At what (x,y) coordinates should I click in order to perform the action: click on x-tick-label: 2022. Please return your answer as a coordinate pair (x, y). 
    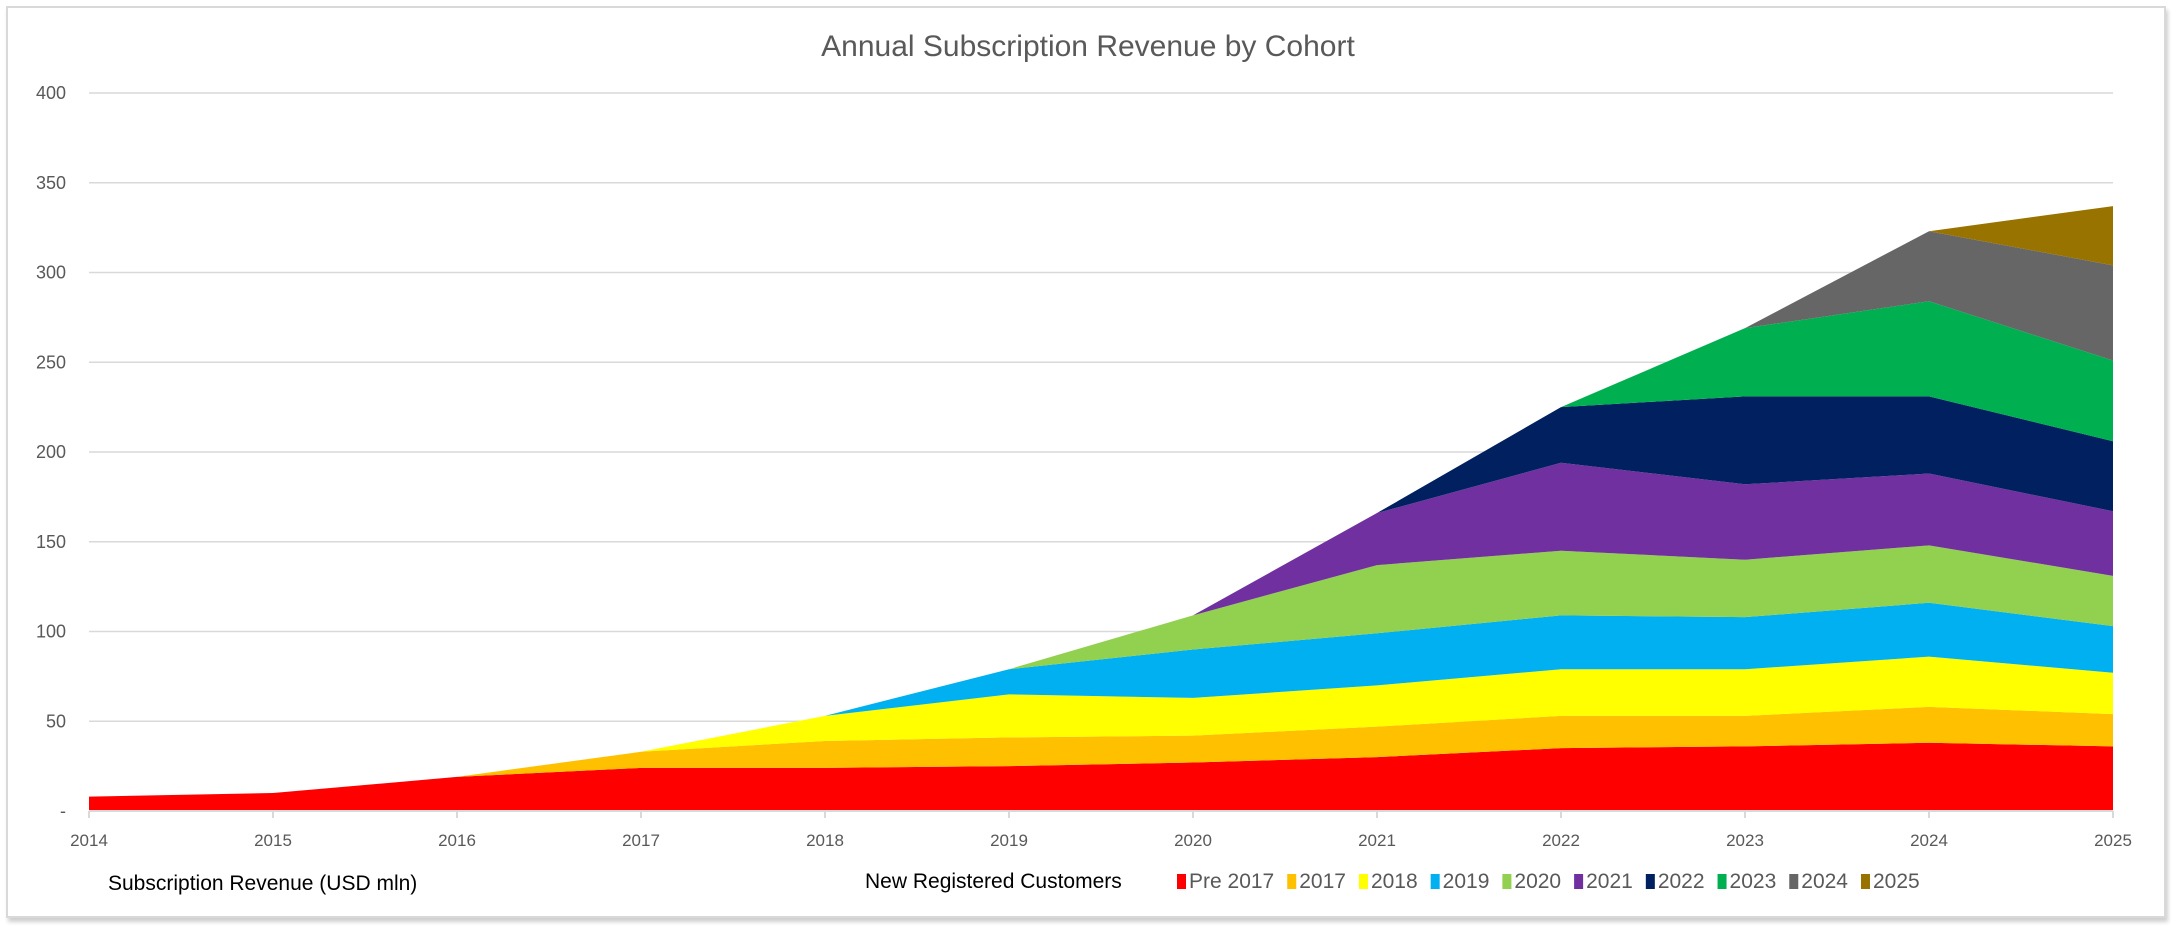
    Looking at the image, I should click on (1561, 840).